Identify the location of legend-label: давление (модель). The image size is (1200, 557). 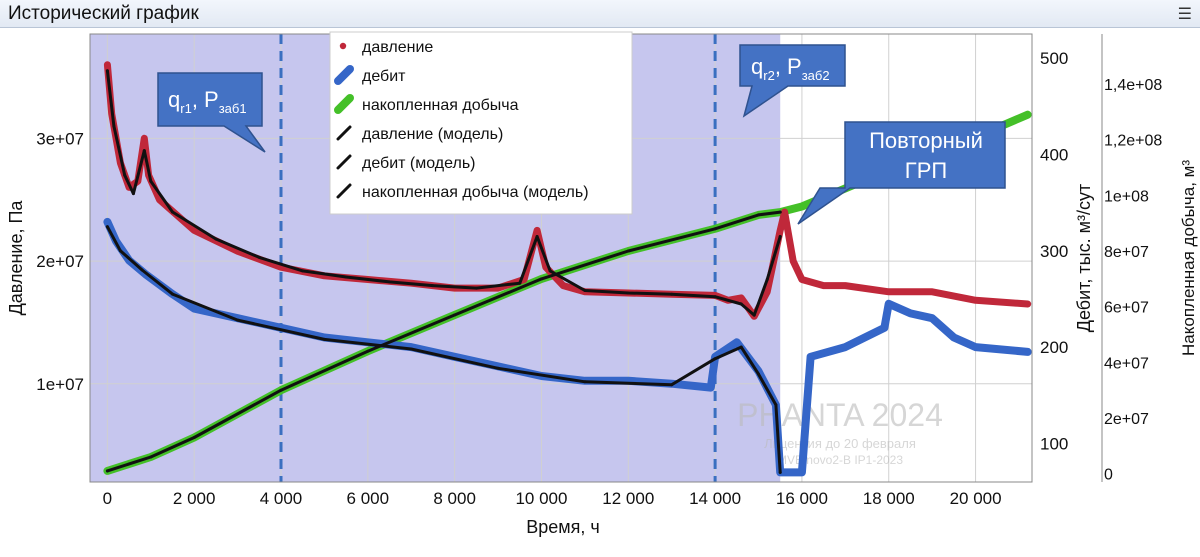
(432, 134).